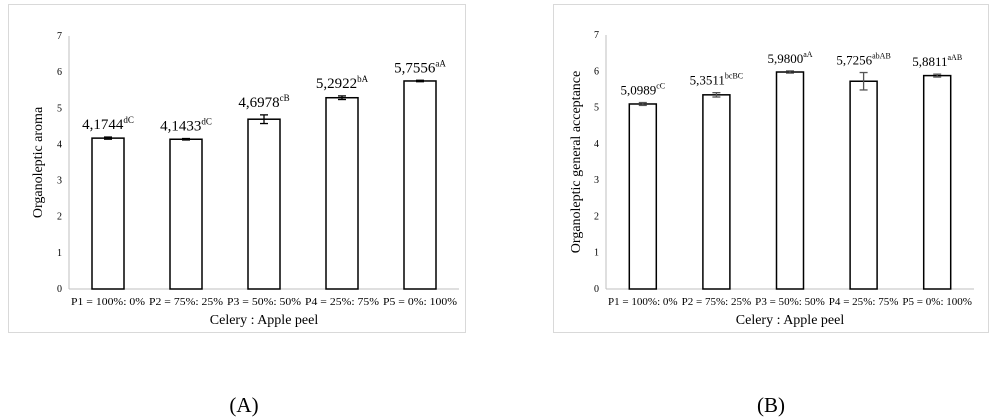 The image size is (1000, 420). Describe the element at coordinates (638, 90) in the screenshot. I see `data-label-value: 5,0989` at that location.